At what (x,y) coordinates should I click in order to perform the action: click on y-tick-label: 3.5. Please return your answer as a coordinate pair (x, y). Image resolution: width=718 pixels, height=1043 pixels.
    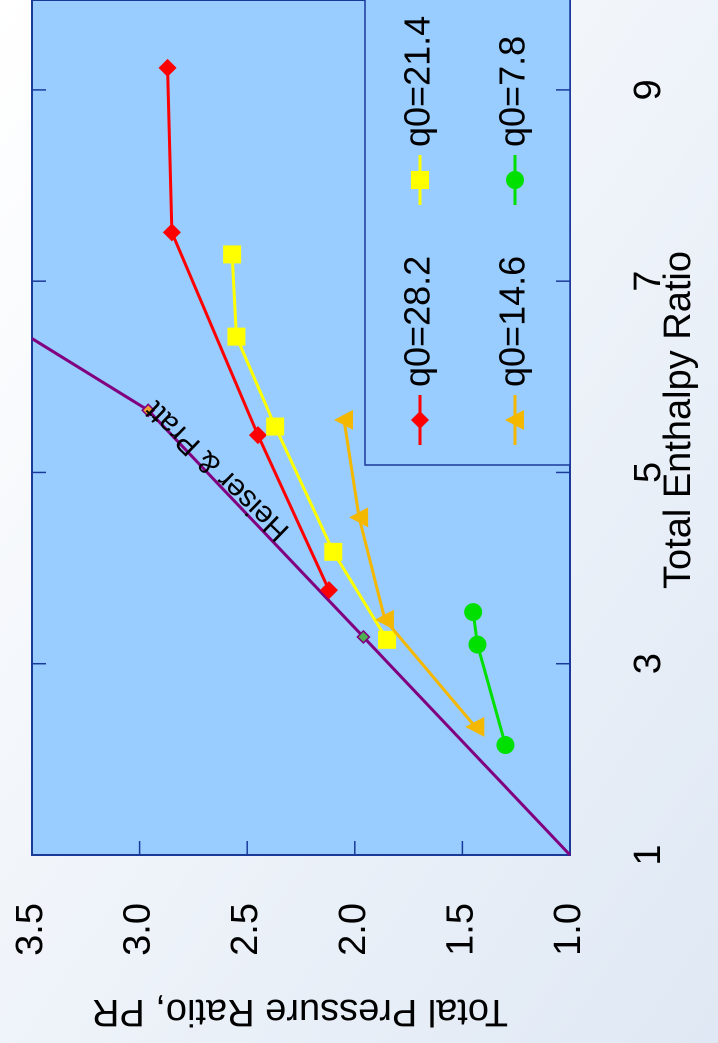
    Looking at the image, I should click on (30, 929).